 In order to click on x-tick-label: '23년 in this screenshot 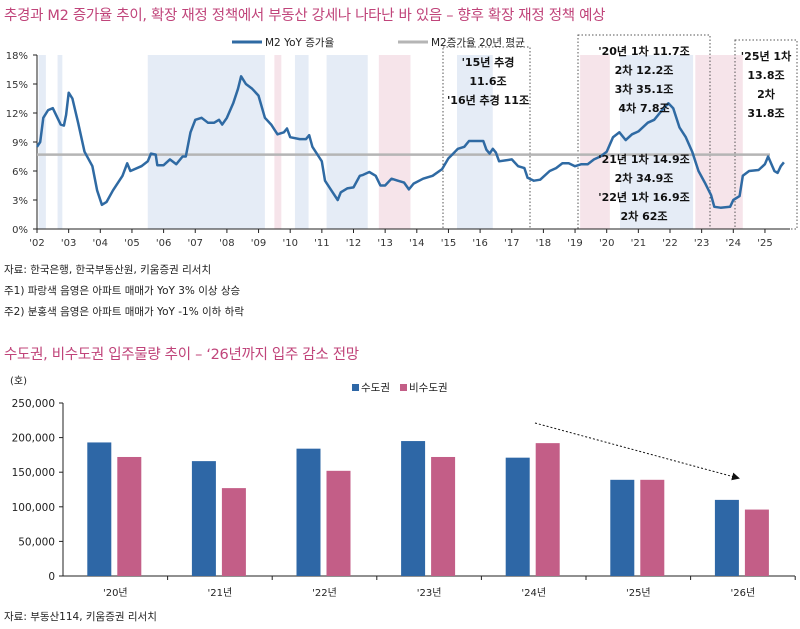, I will do `click(429, 593)`.